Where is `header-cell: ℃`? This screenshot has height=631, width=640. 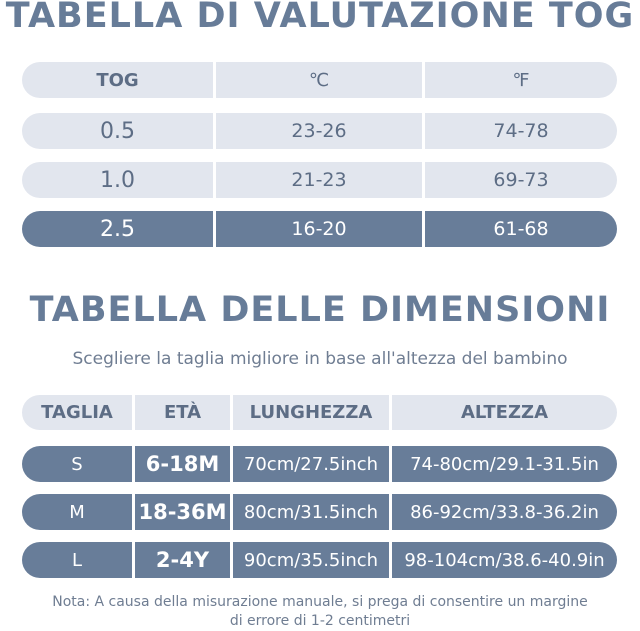
header-cell: ℃ is located at coordinates (319, 80).